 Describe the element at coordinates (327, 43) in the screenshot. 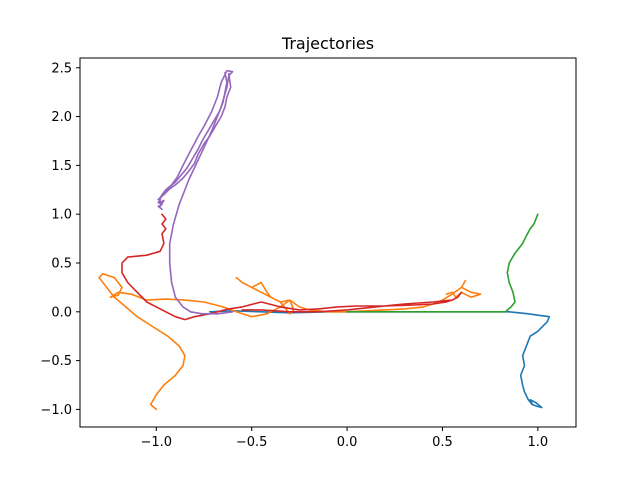

I see `chart-title: Trajectories` at that location.